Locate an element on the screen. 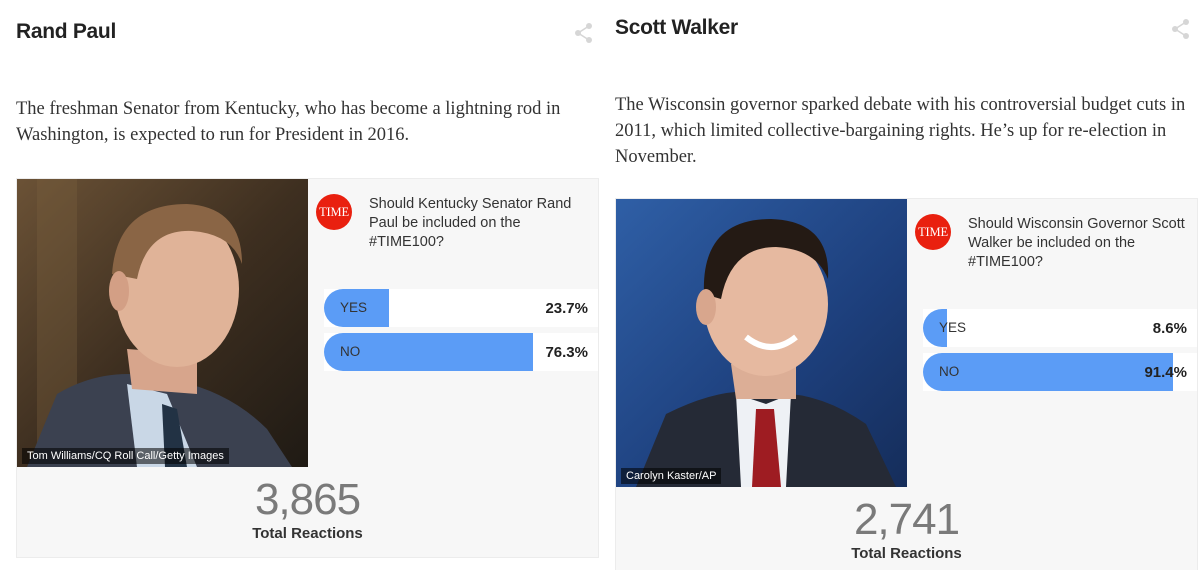 This screenshot has width=1200, height=570. candidate-name: Rand Paul is located at coordinates (66, 31).